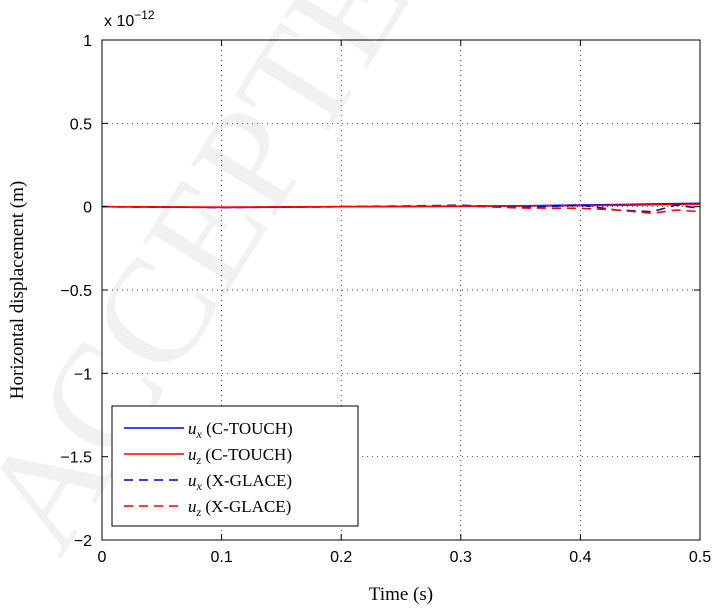 This screenshot has height=610, width=716. I want to click on y-tick-label: 0, so click(87, 208).